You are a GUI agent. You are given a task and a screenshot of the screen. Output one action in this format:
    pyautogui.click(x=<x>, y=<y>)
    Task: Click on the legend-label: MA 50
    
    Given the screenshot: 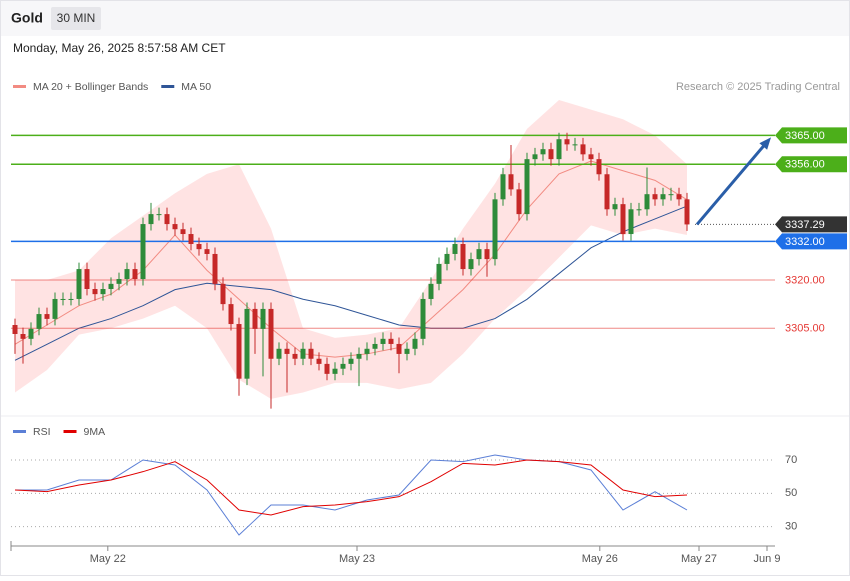 What is the action you would take?
    pyautogui.click(x=196, y=87)
    